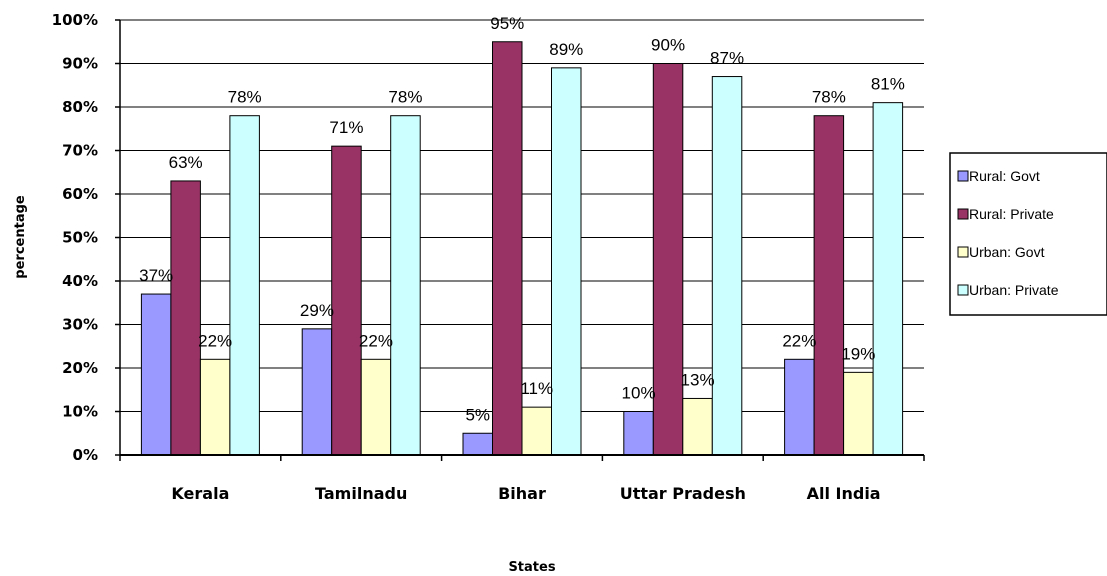 This screenshot has width=1107, height=576. Describe the element at coordinates (156, 275) in the screenshot. I see `data-label: 37%` at that location.